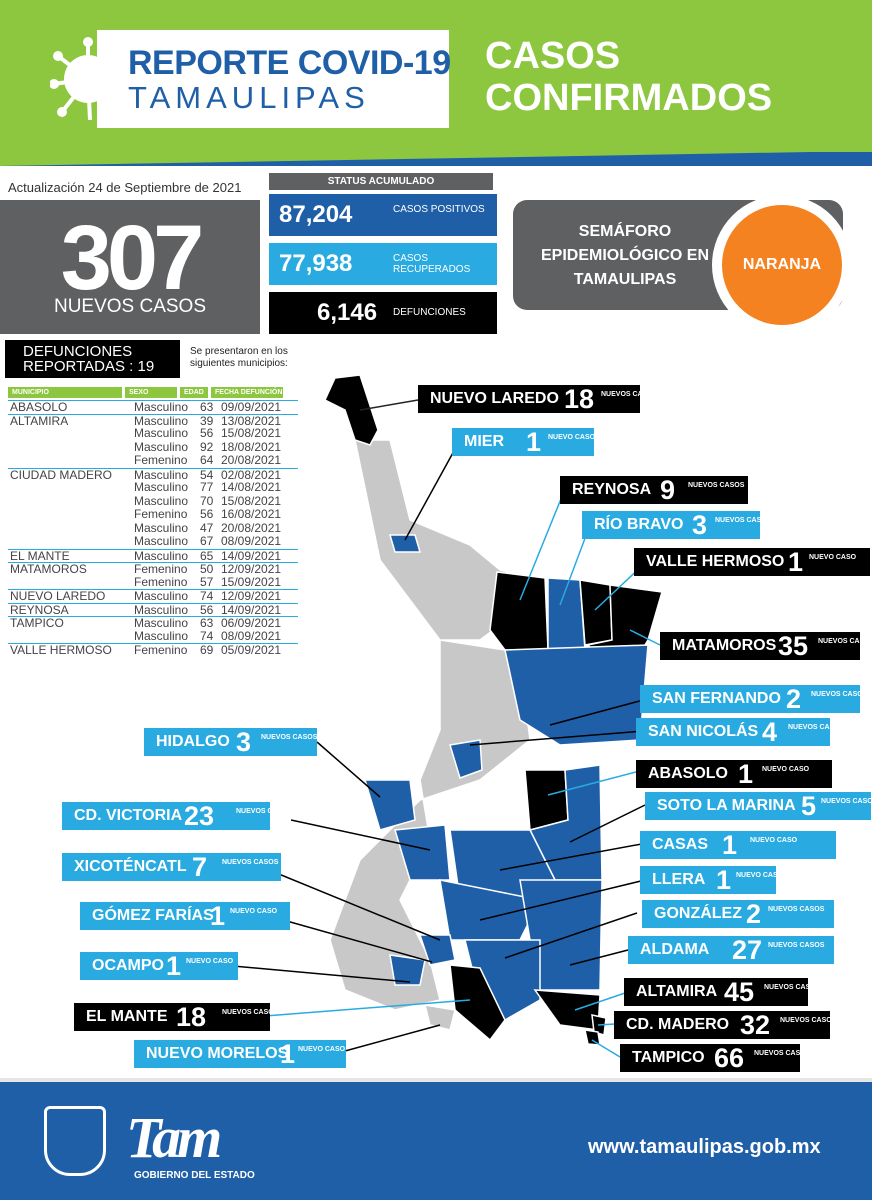  I want to click on cell-edad: 64, so click(207, 460).